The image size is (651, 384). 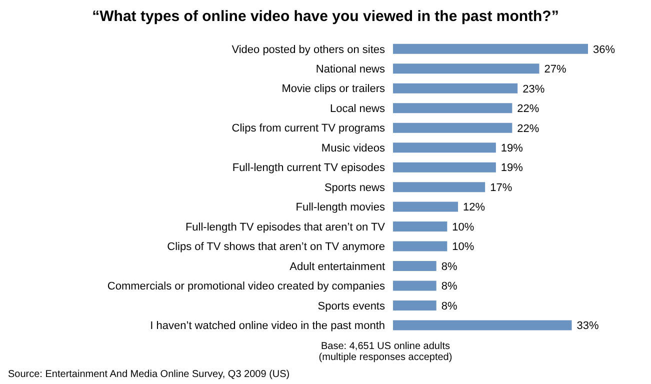 I want to click on y-tick-label: Sports events, so click(x=352, y=306).